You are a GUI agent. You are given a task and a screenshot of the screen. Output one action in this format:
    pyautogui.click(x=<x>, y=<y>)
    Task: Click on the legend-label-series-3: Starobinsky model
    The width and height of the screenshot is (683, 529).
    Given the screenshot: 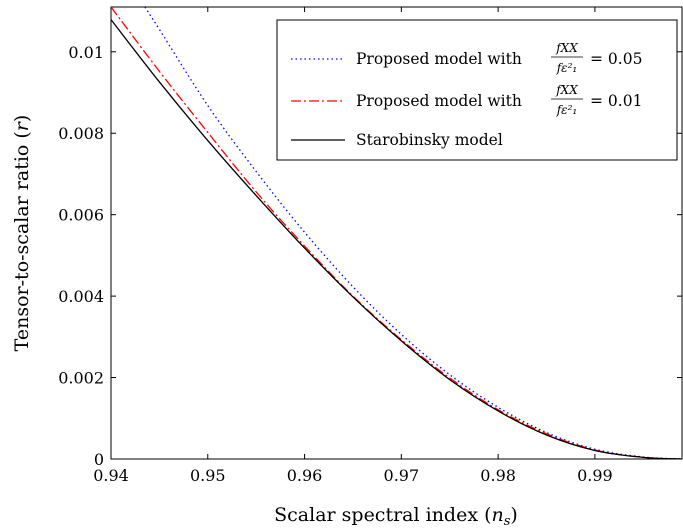 What is the action you would take?
    pyautogui.click(x=429, y=140)
    